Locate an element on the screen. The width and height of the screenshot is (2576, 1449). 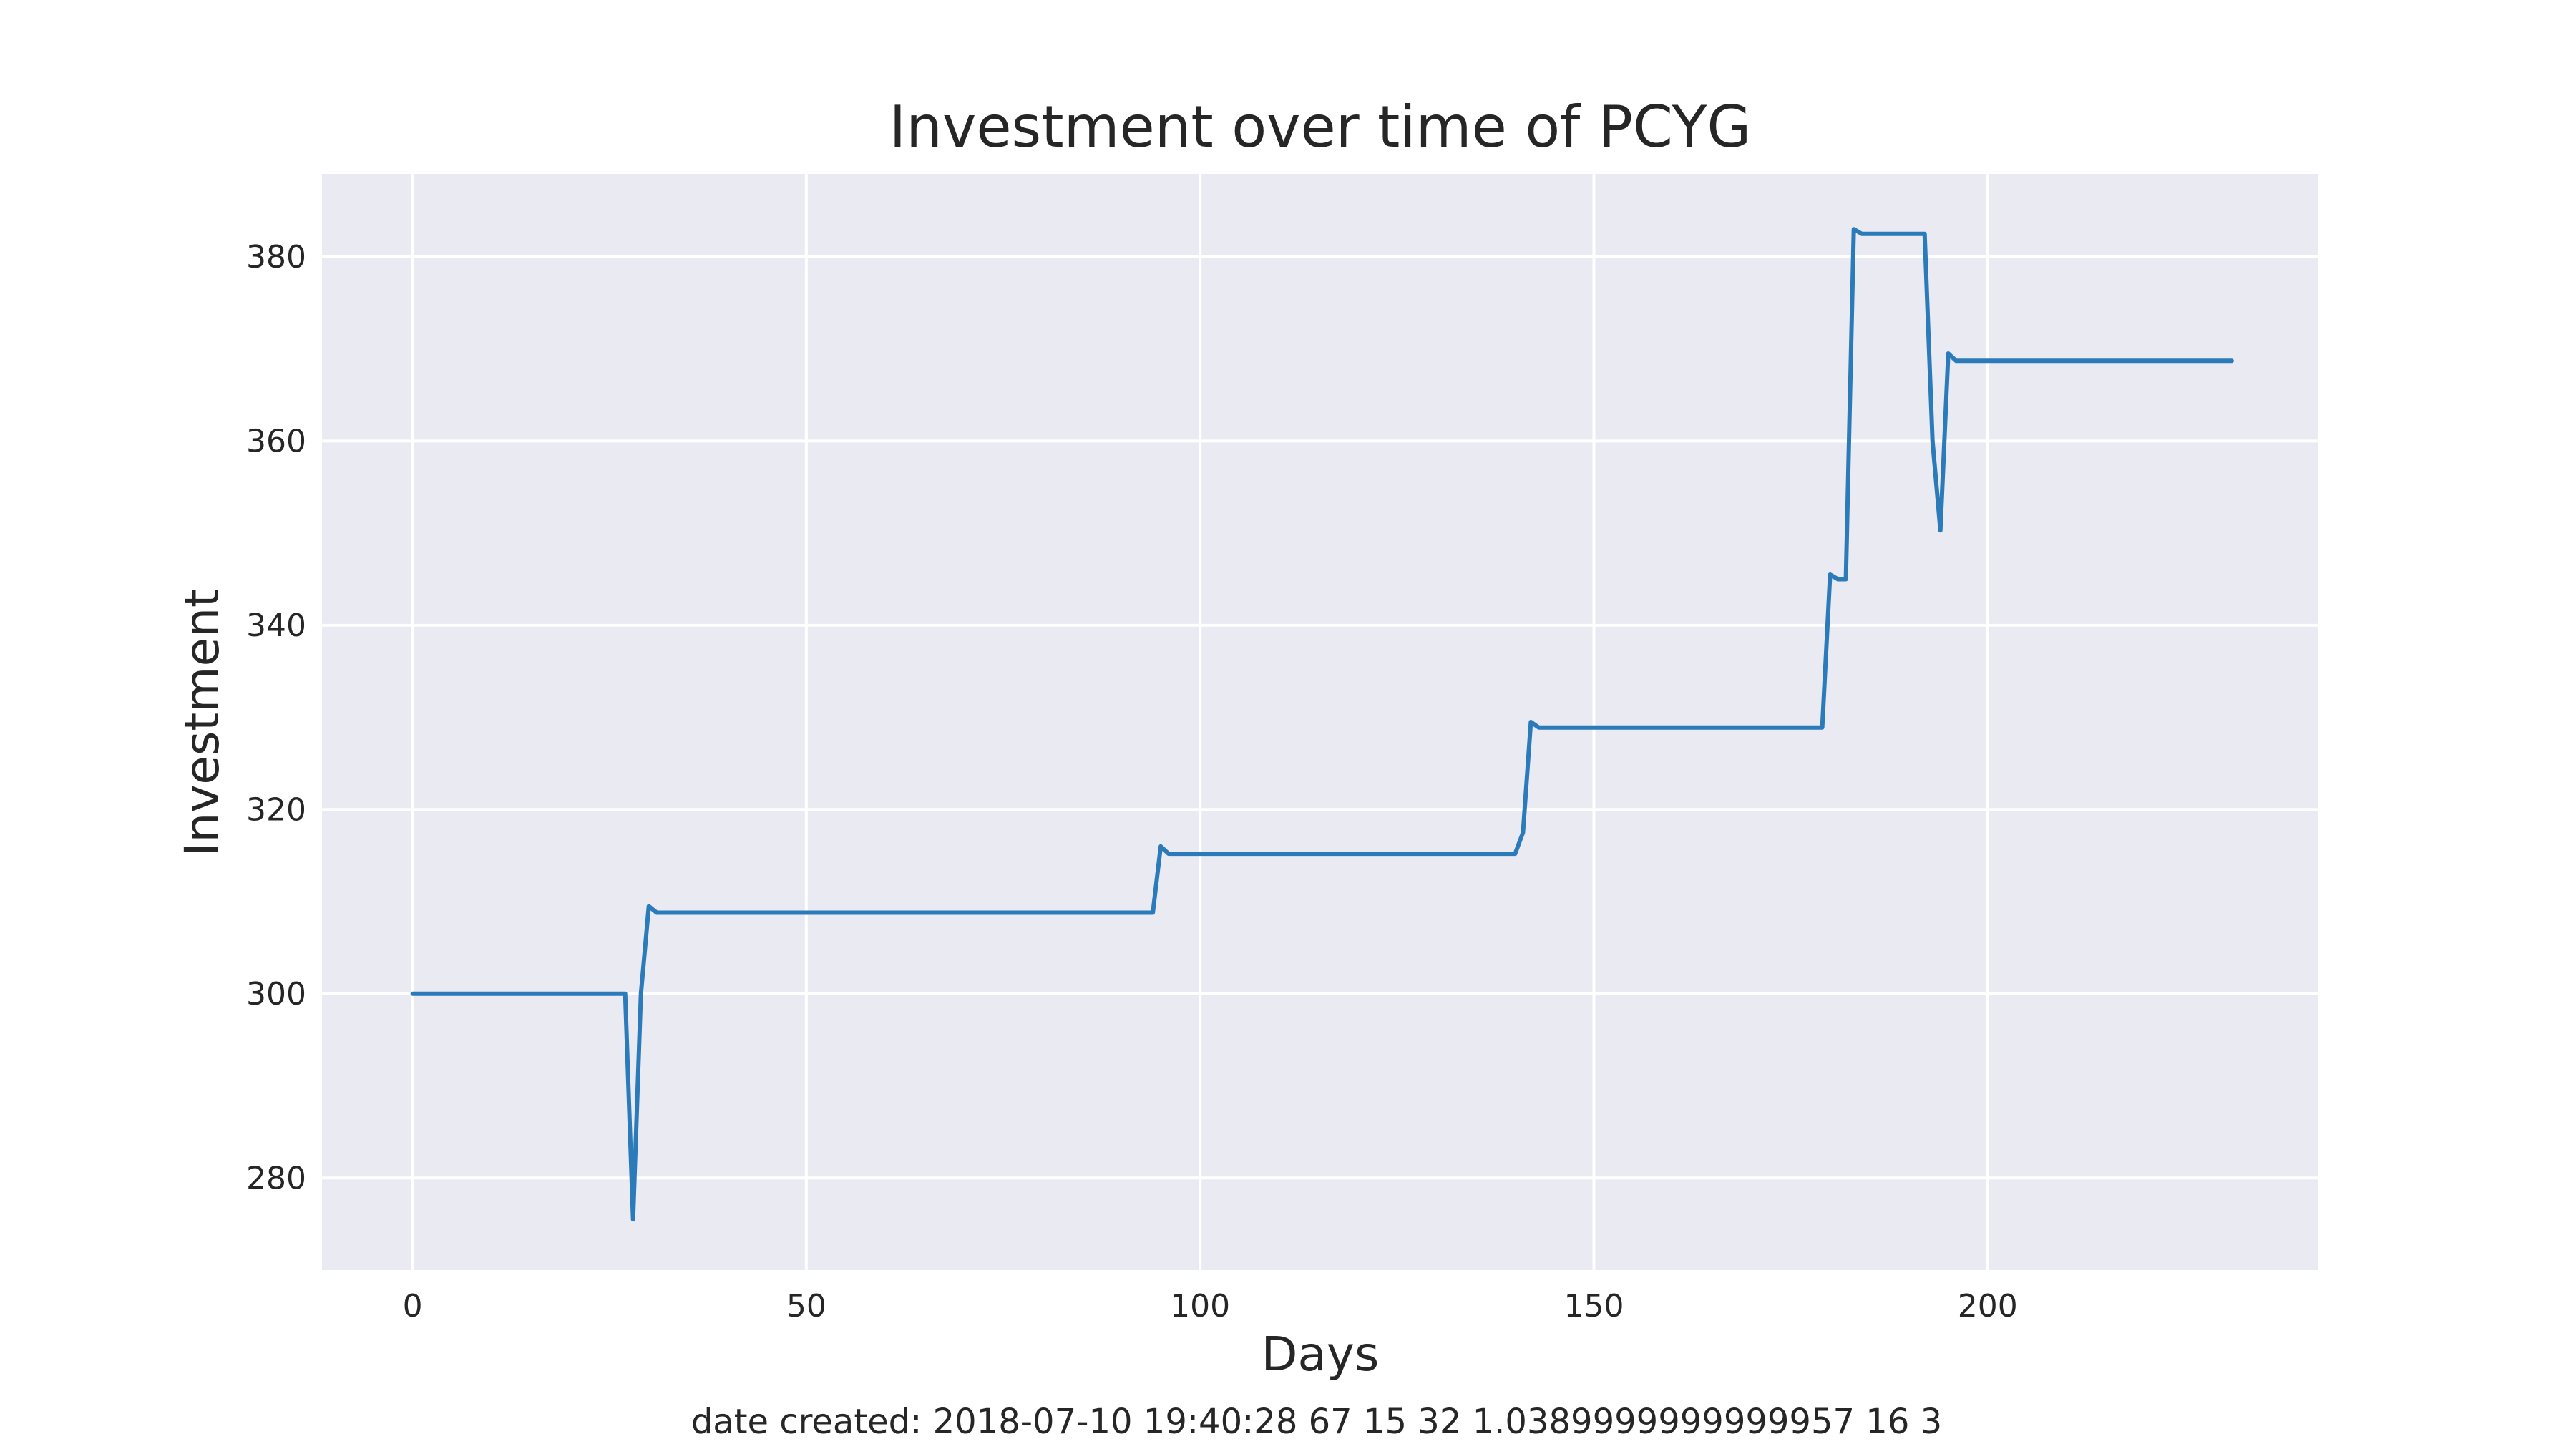
x-tick-label: 150 is located at coordinates (1593, 1306).